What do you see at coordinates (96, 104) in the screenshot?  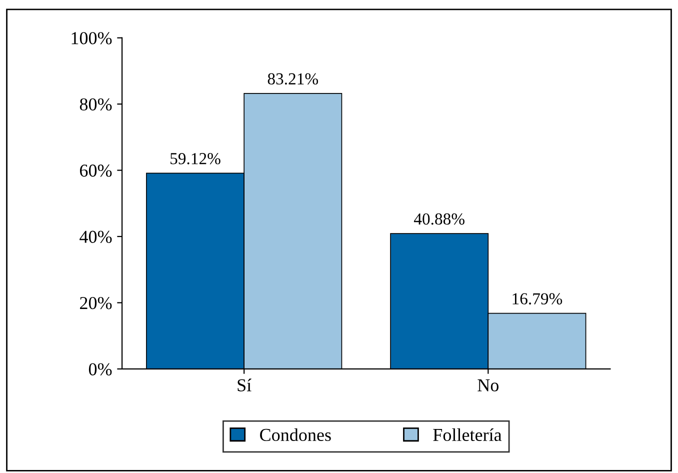 I see `y-tick-label: 80%` at bounding box center [96, 104].